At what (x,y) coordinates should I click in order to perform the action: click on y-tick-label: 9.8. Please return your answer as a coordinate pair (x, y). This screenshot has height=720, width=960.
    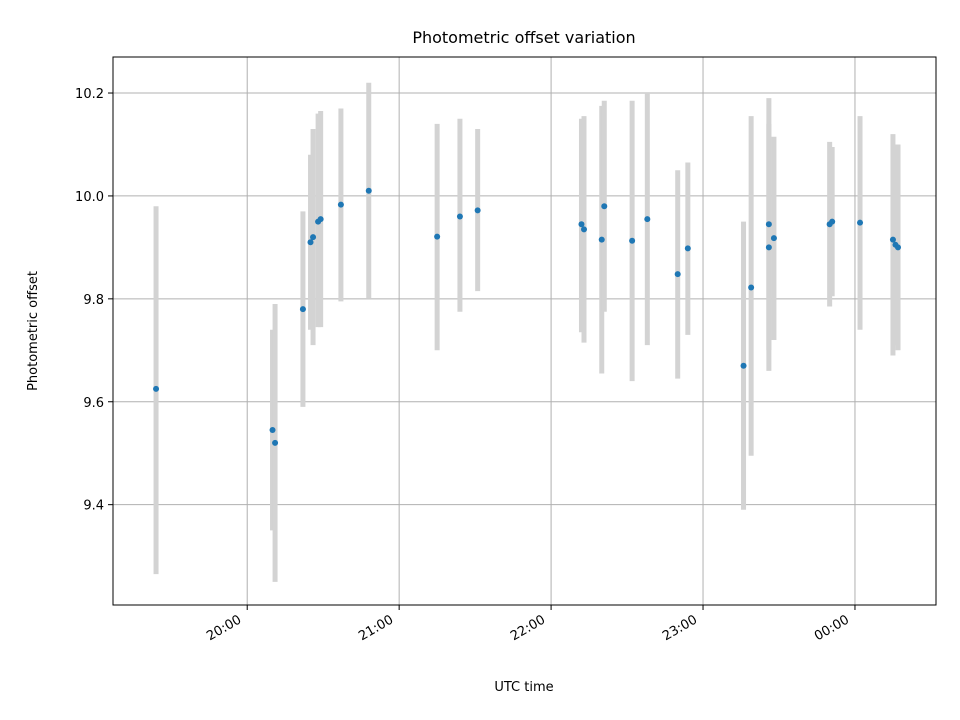
    Looking at the image, I should click on (93, 300).